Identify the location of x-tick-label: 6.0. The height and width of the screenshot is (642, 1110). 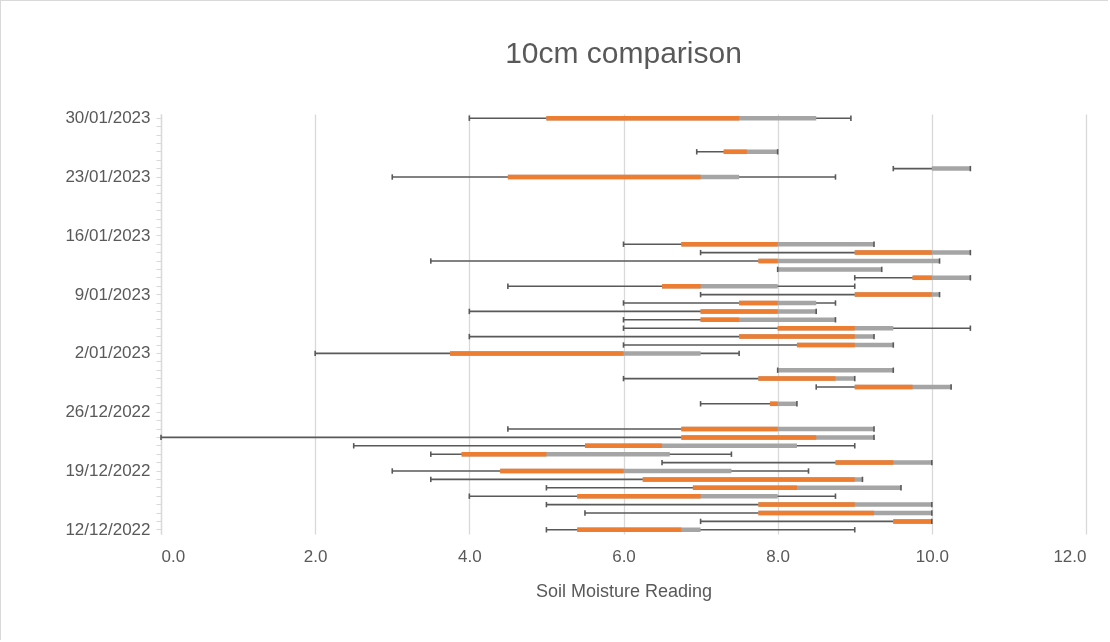
(624, 556).